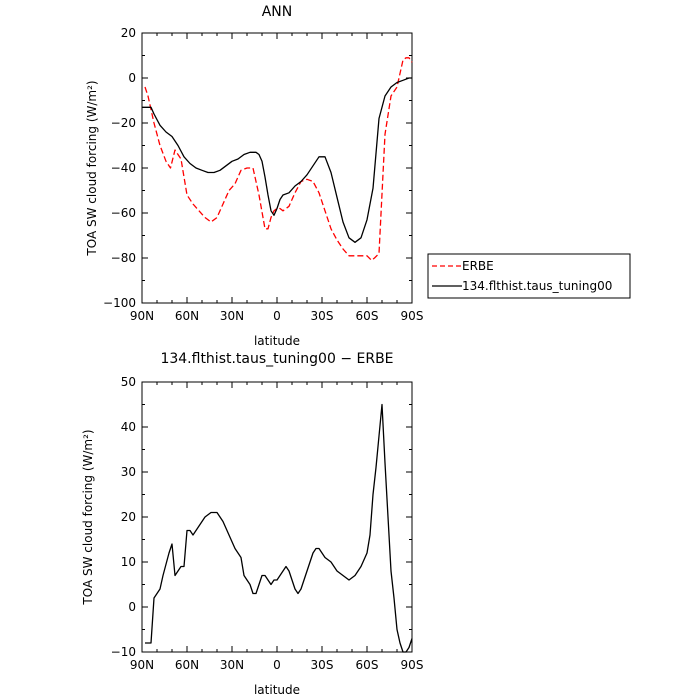 This screenshot has width=700, height=700. I want to click on legend-entry-model: 134.flthist.taus_tuning00, so click(537, 286).